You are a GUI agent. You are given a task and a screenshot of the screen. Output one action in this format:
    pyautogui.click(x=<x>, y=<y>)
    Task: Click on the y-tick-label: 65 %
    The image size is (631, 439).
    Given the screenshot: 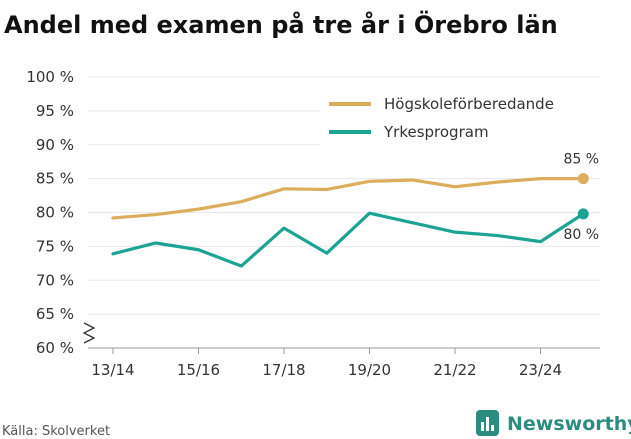 What is the action you would take?
    pyautogui.click(x=55, y=314)
    